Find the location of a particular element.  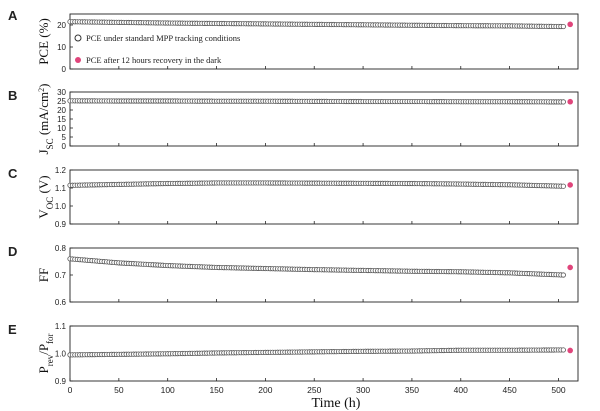

y-axis-label-b: JSC (mA/cm2) is located at coordinates (45, 119).